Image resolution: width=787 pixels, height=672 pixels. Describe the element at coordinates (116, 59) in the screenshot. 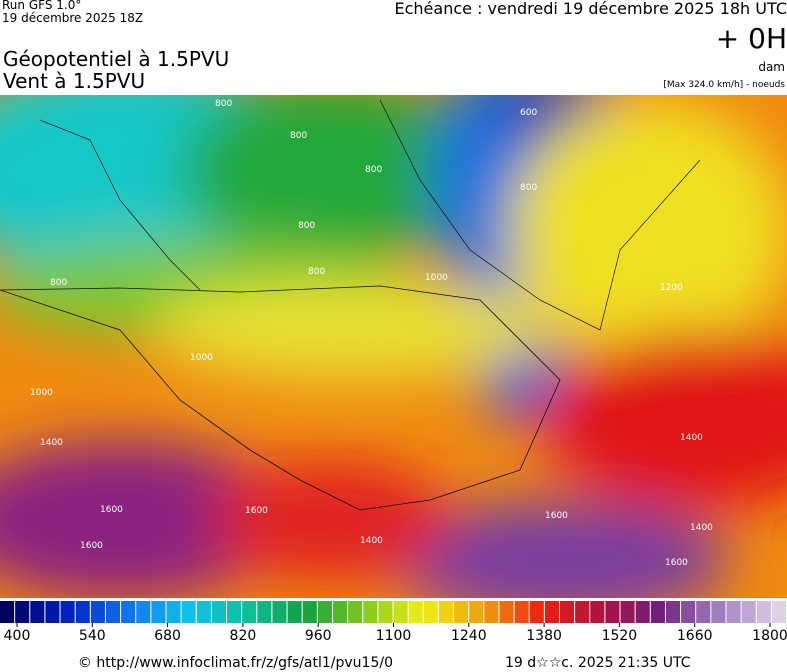

I see `title: Géopotentiel à 1.5PVU` at that location.